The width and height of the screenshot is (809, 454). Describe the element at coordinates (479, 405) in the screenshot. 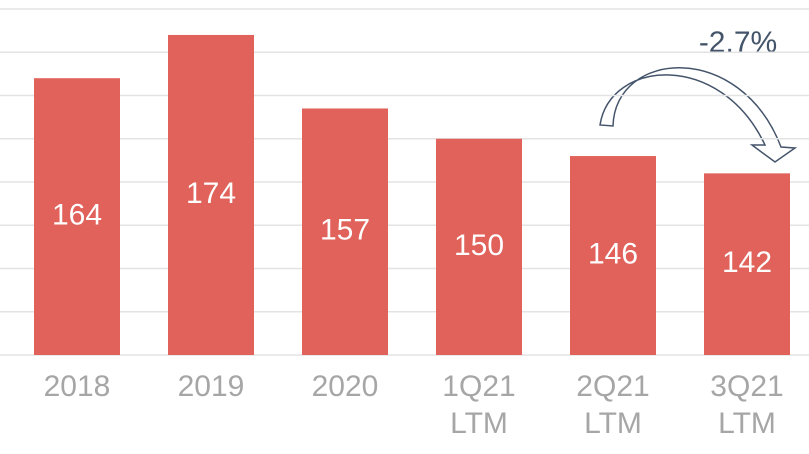

I see `x-tick-label: 1Q21 LTM` at that location.